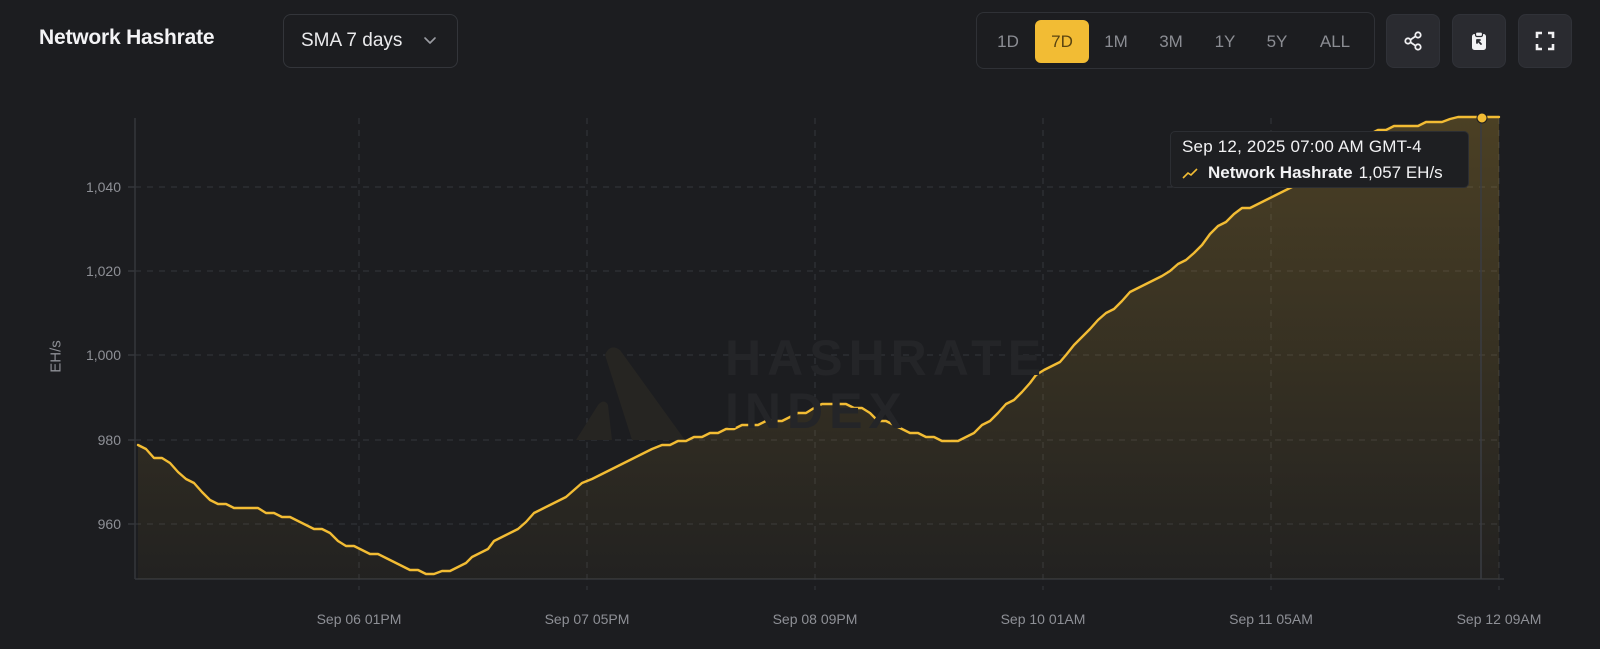 Image resolution: width=1600 pixels, height=649 pixels. What do you see at coordinates (131, 355) in the screenshot?
I see `tick-marks` at bounding box center [131, 355].